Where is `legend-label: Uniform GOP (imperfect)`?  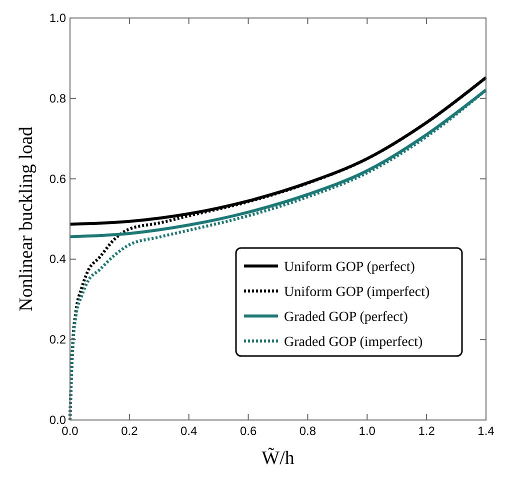
legend-label: Uniform GOP (imperfect) is located at coordinates (357, 292).